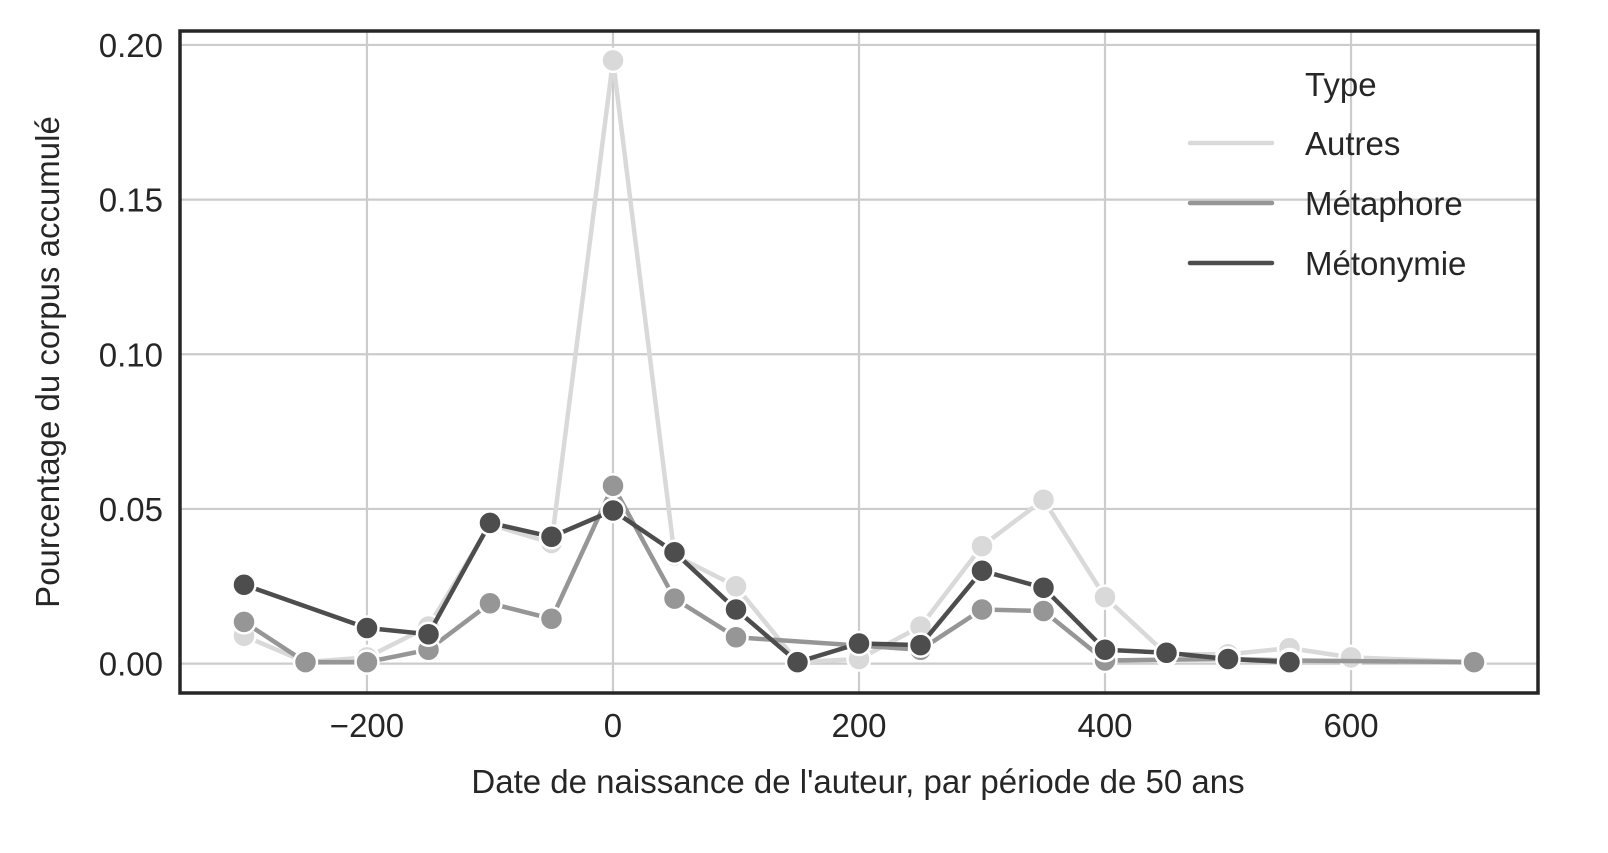 Image resolution: width=1608 pixels, height=853 pixels. I want to click on x-tick-label: 200, so click(858, 725).